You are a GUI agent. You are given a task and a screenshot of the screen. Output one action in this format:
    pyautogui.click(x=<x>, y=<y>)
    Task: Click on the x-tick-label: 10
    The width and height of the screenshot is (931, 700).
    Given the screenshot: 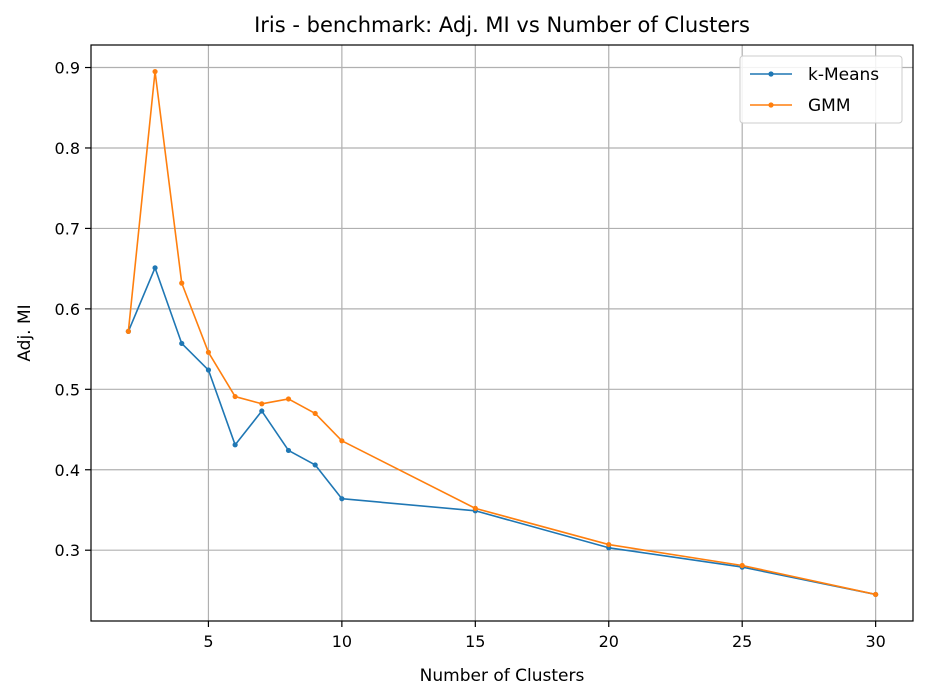 What is the action you would take?
    pyautogui.click(x=342, y=641)
    